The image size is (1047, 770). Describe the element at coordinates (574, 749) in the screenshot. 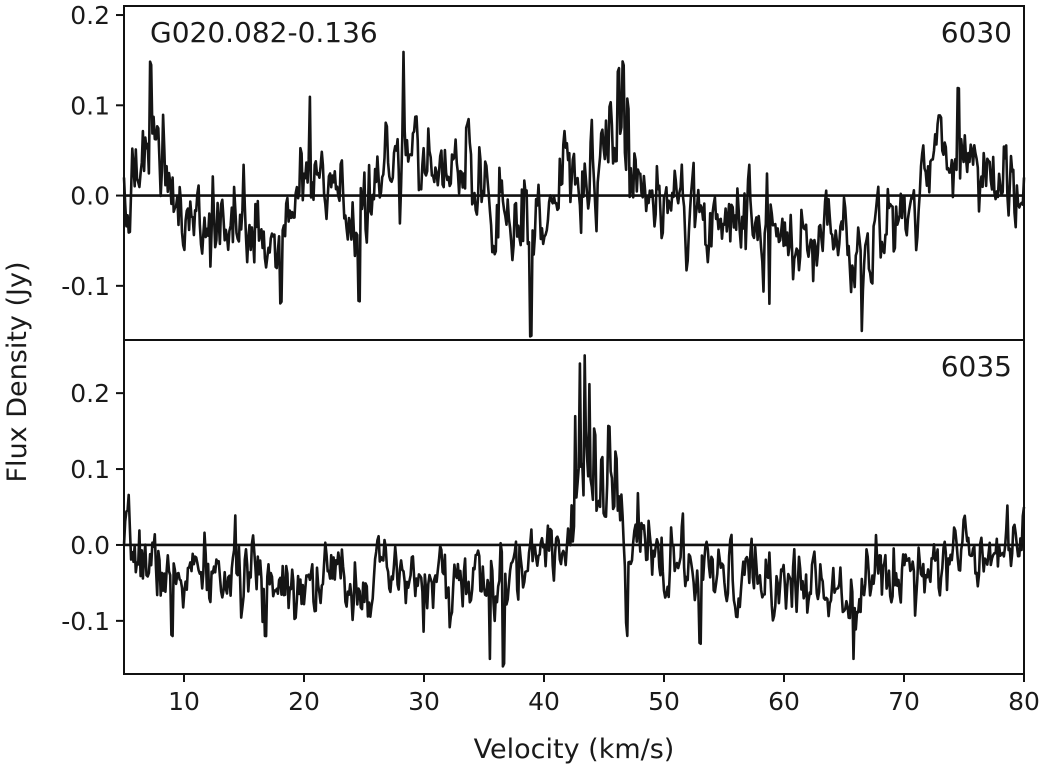

I see `x-axis-label: Velocity (km/s)` at that location.